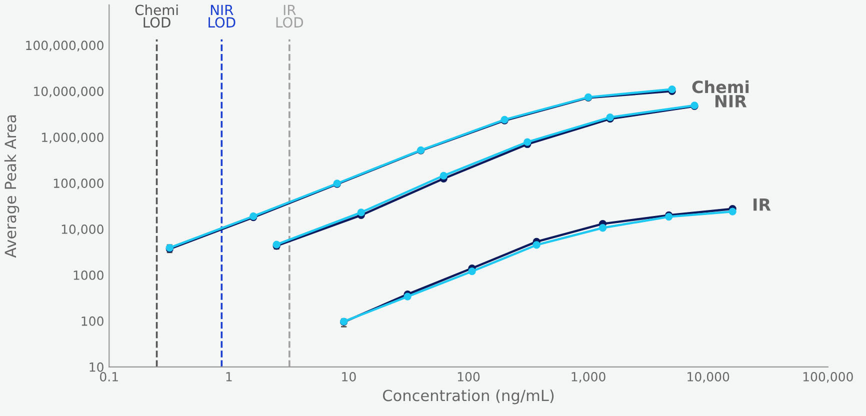 Image resolution: width=866 pixels, height=416 pixels. I want to click on x-tick-label: 10,000, so click(709, 377).